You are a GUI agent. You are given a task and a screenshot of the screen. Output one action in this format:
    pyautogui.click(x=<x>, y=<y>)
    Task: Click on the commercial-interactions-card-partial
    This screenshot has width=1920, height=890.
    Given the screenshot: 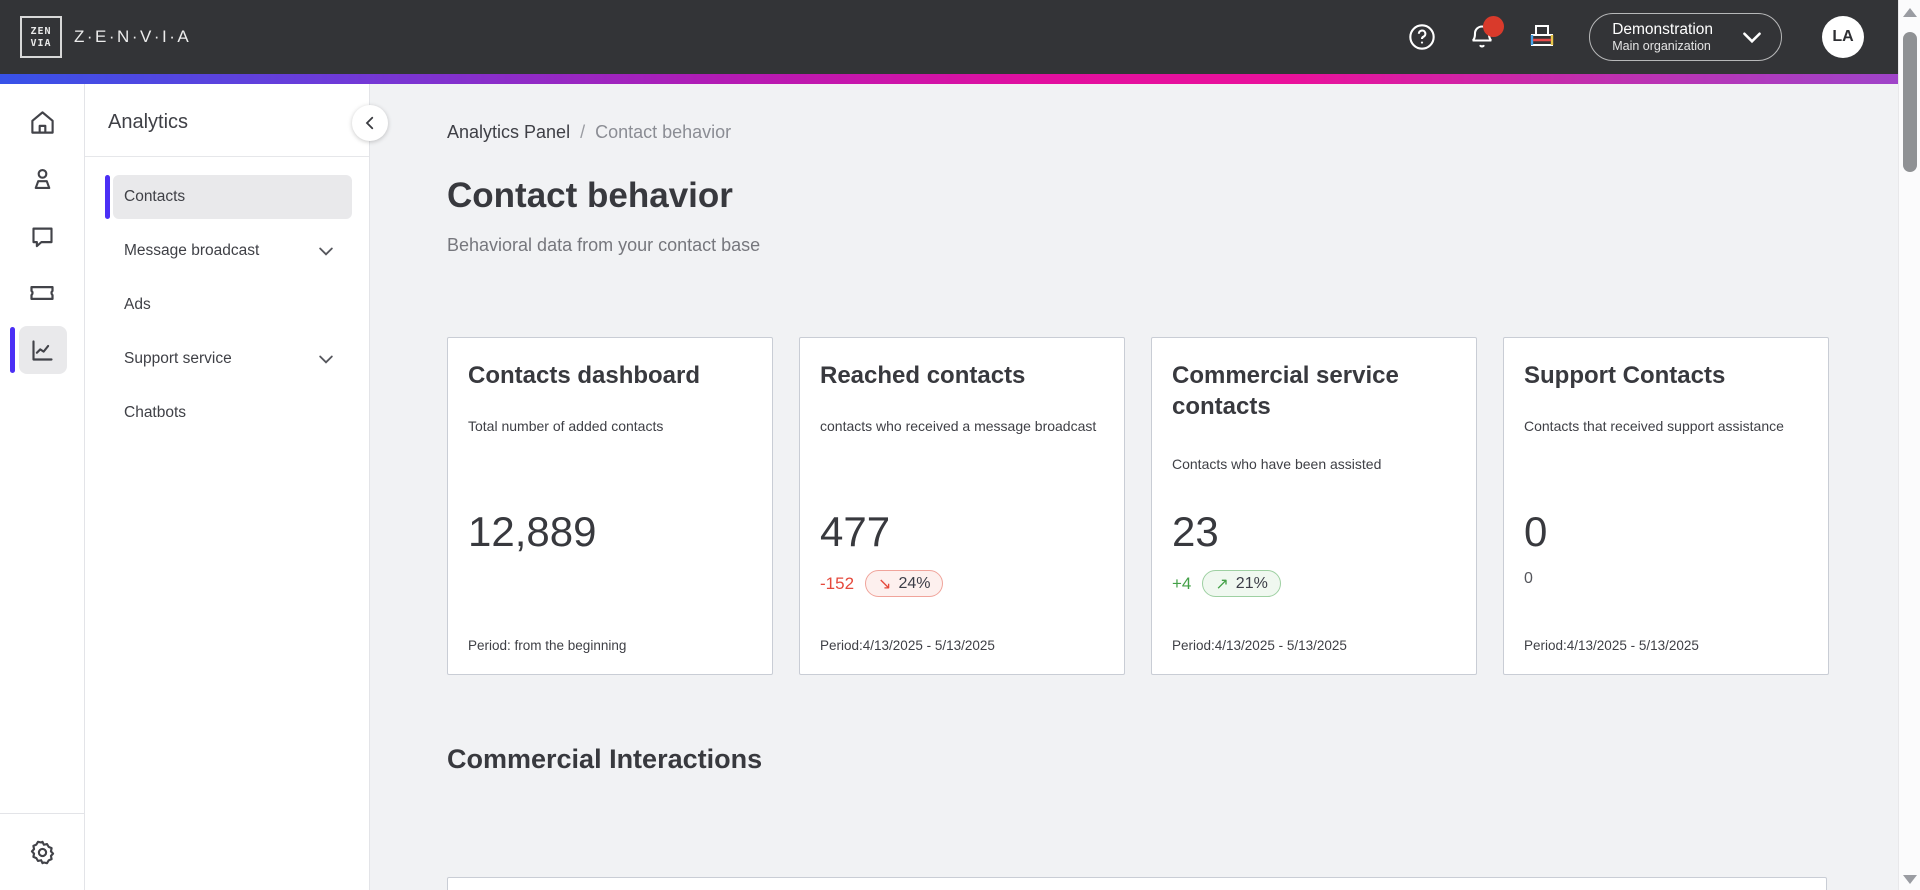 What is the action you would take?
    pyautogui.click(x=1137, y=883)
    